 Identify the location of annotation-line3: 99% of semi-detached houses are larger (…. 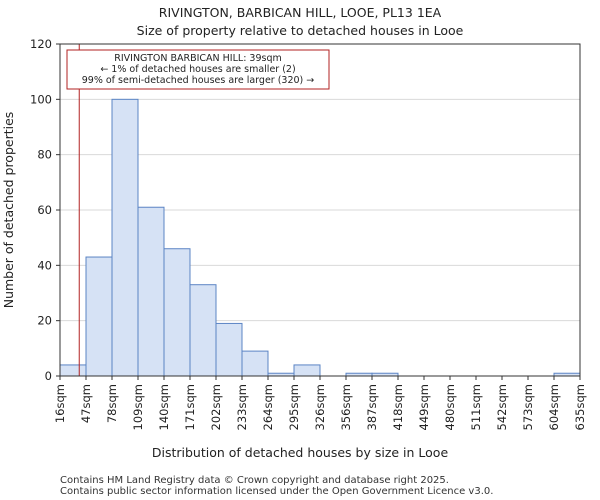
(198, 80).